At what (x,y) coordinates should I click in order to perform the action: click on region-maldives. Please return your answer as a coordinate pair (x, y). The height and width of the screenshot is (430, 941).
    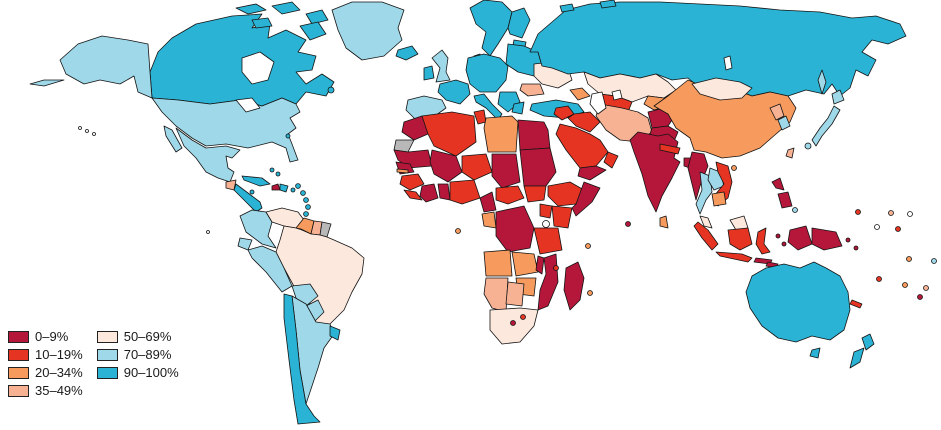
    Looking at the image, I should click on (628, 224).